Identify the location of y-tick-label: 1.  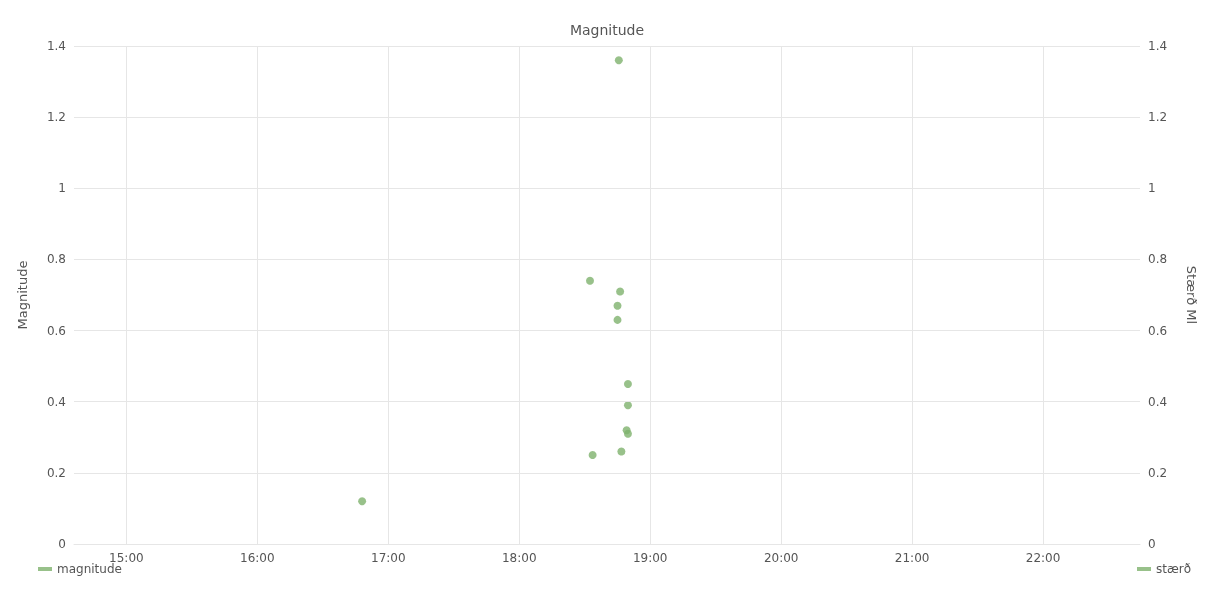
(62, 188).